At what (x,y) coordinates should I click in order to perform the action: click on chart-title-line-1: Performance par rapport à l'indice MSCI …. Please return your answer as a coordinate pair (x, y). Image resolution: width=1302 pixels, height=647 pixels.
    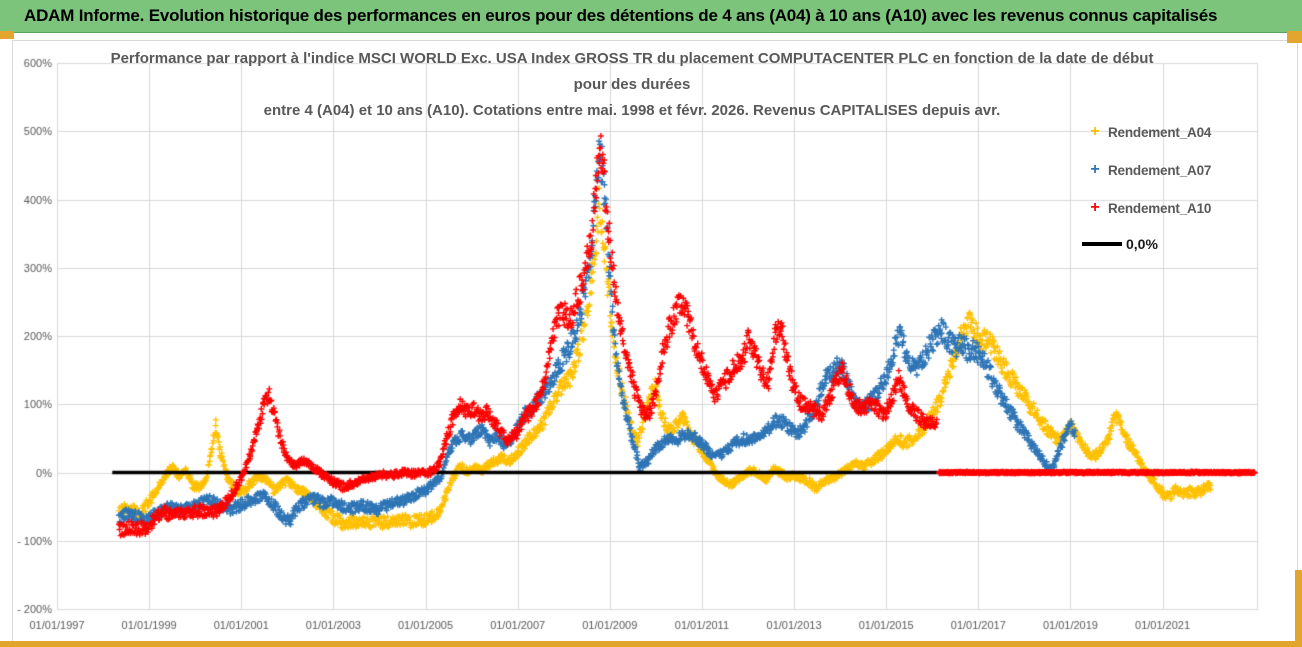
    Looking at the image, I should click on (632, 58).